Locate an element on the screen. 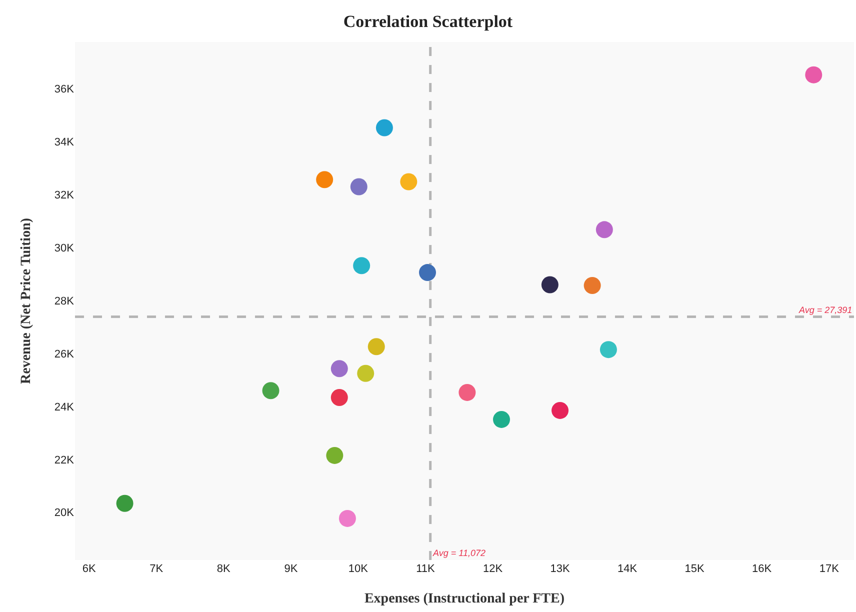  y-tick-label: 32K is located at coordinates (64, 196).